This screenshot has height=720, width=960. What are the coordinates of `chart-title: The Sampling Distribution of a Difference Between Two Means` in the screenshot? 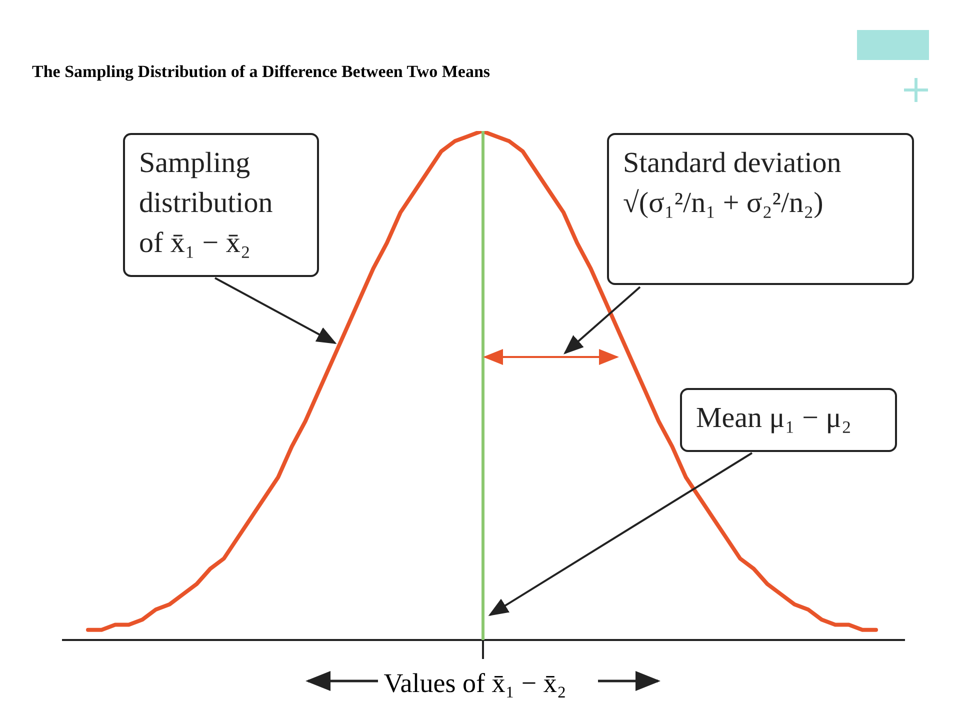 It's located at (261, 72).